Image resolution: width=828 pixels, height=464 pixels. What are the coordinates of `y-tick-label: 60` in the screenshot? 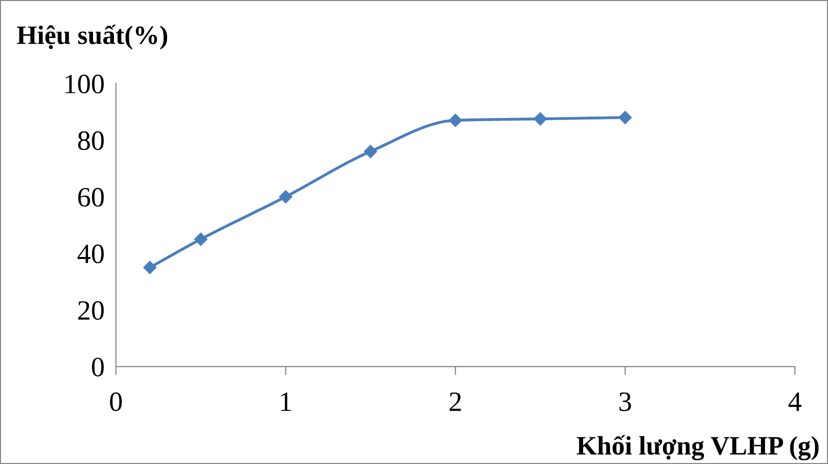 It's located at (91, 197).